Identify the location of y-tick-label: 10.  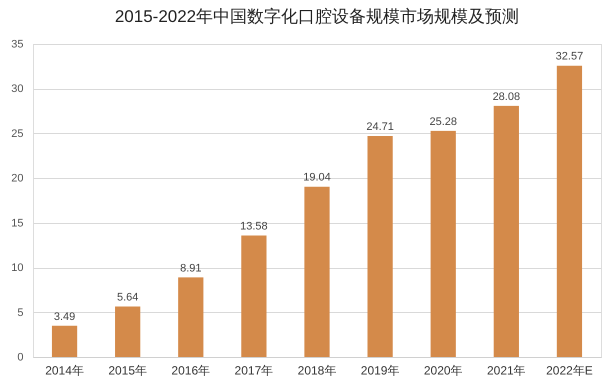
(17, 268).